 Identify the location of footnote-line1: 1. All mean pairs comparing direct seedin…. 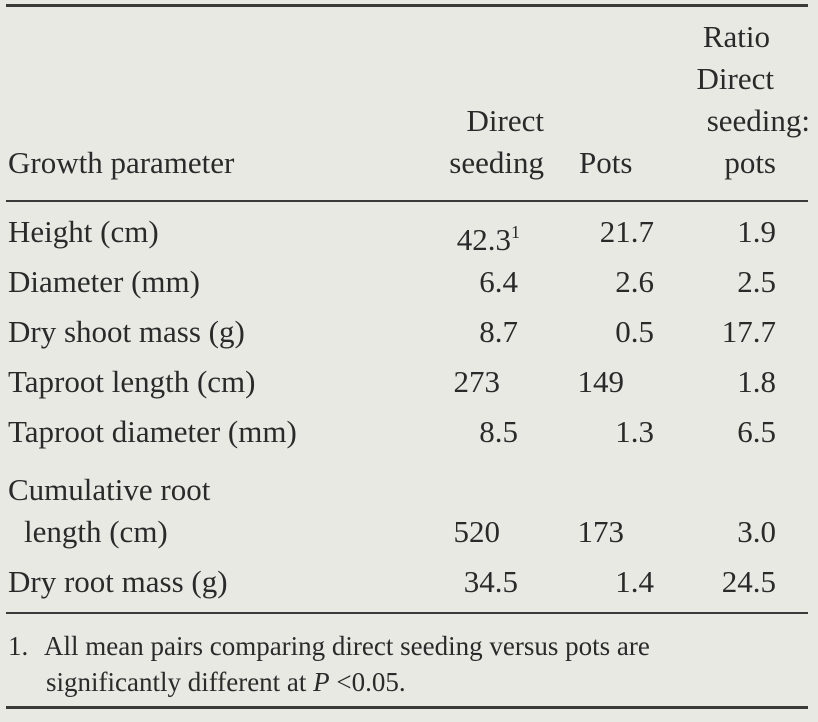
(410, 646).